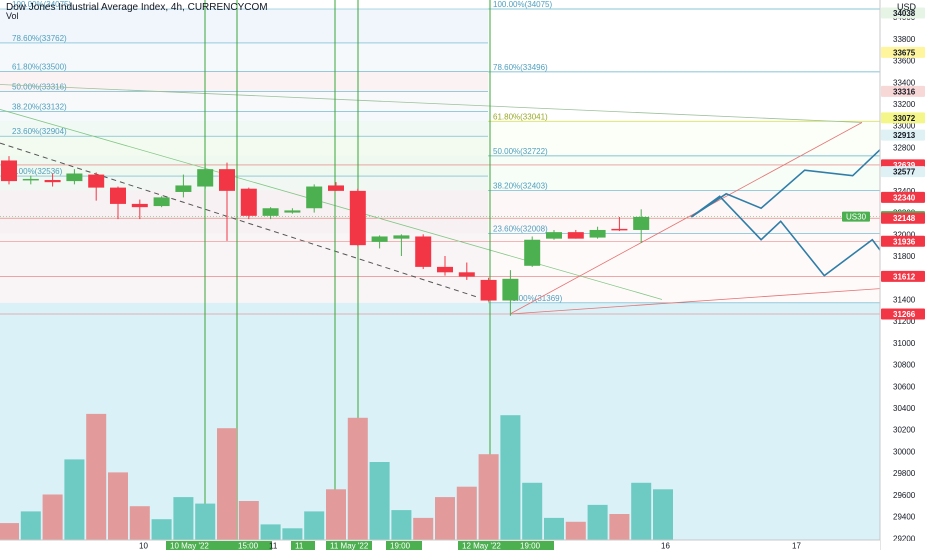  What do you see at coordinates (904, 191) in the screenshot?
I see `y-tick-label: 32400` at bounding box center [904, 191].